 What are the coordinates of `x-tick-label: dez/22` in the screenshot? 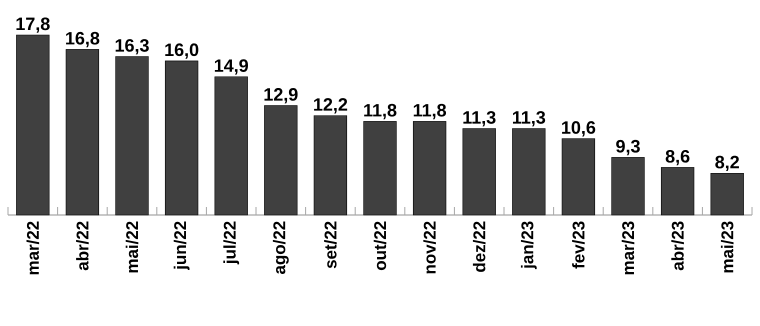 It's located at (479, 247).